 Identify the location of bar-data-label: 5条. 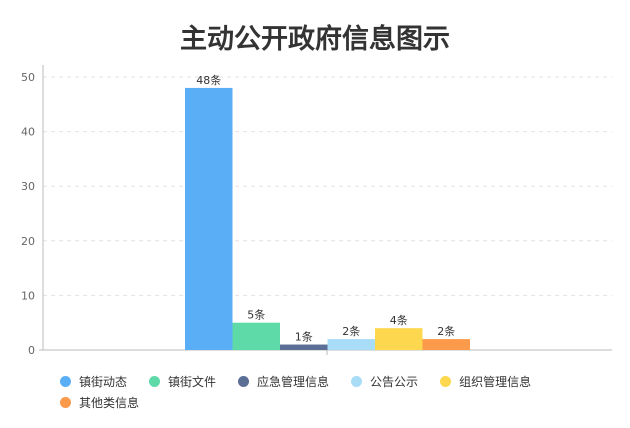
(256, 315).